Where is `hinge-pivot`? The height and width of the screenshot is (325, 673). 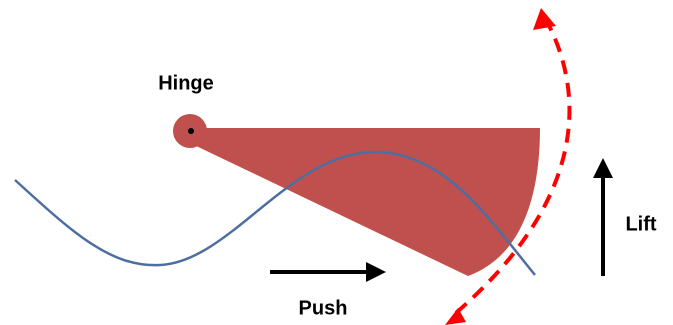
hinge-pivot is located at coordinates (191, 131).